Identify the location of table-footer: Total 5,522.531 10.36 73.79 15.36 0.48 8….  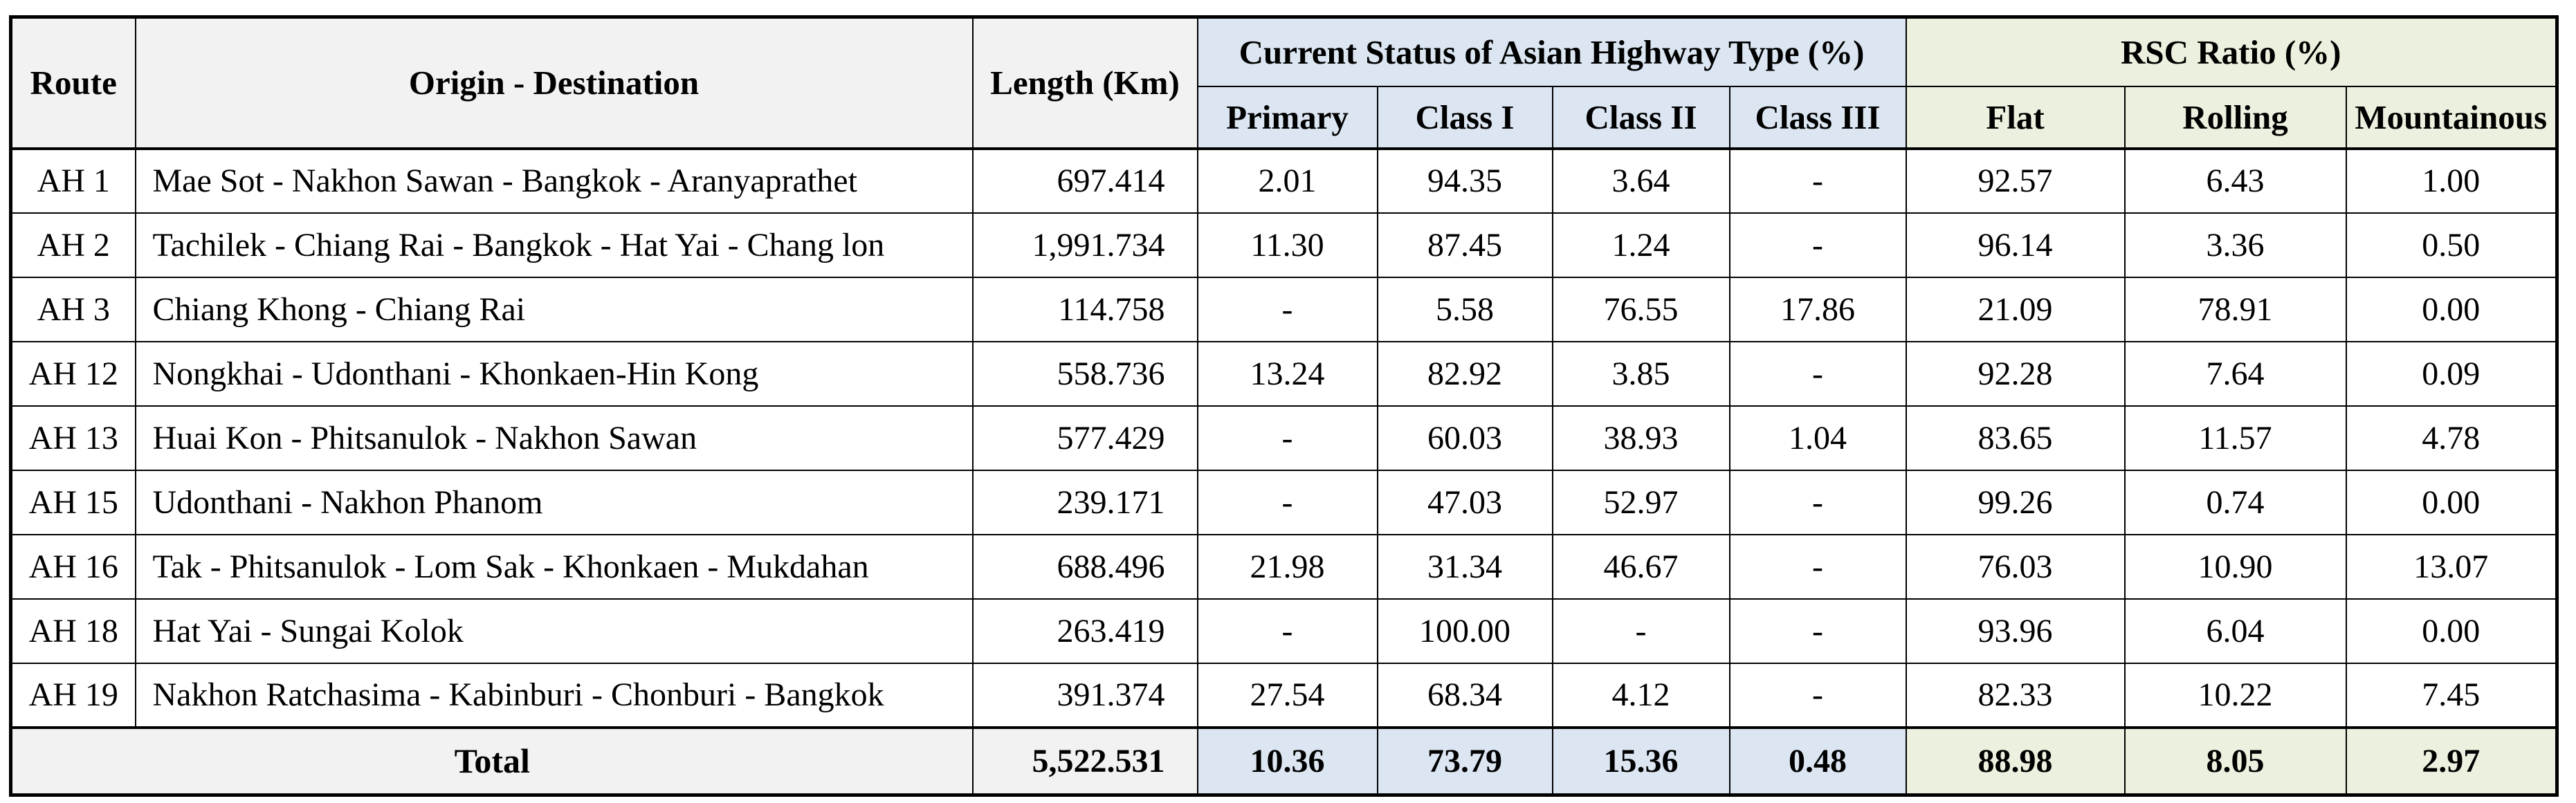
(1284, 761).